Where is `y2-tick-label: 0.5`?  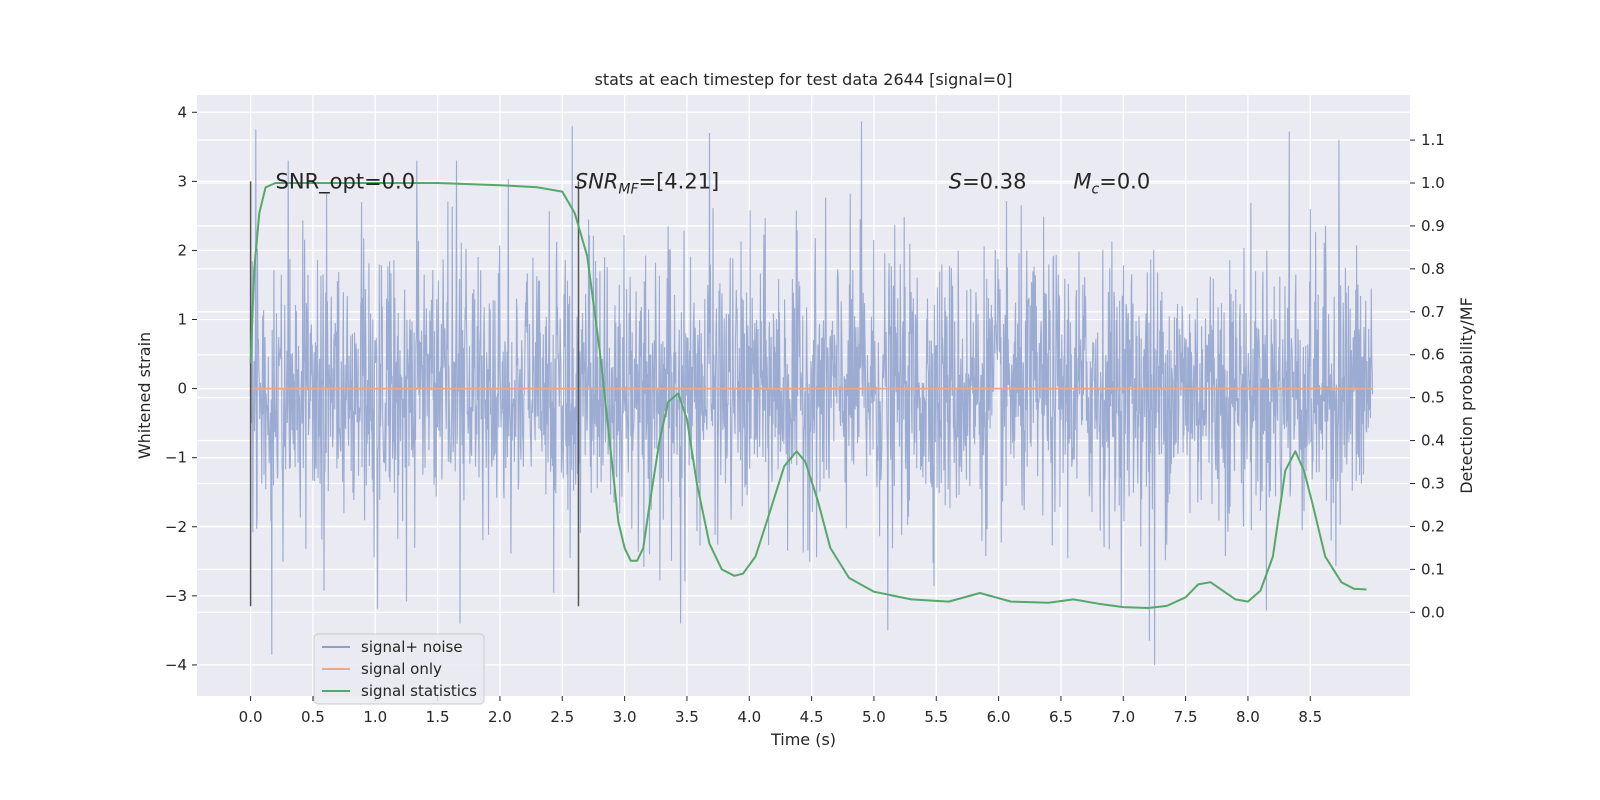
y2-tick-label: 0.5 is located at coordinates (1433, 398).